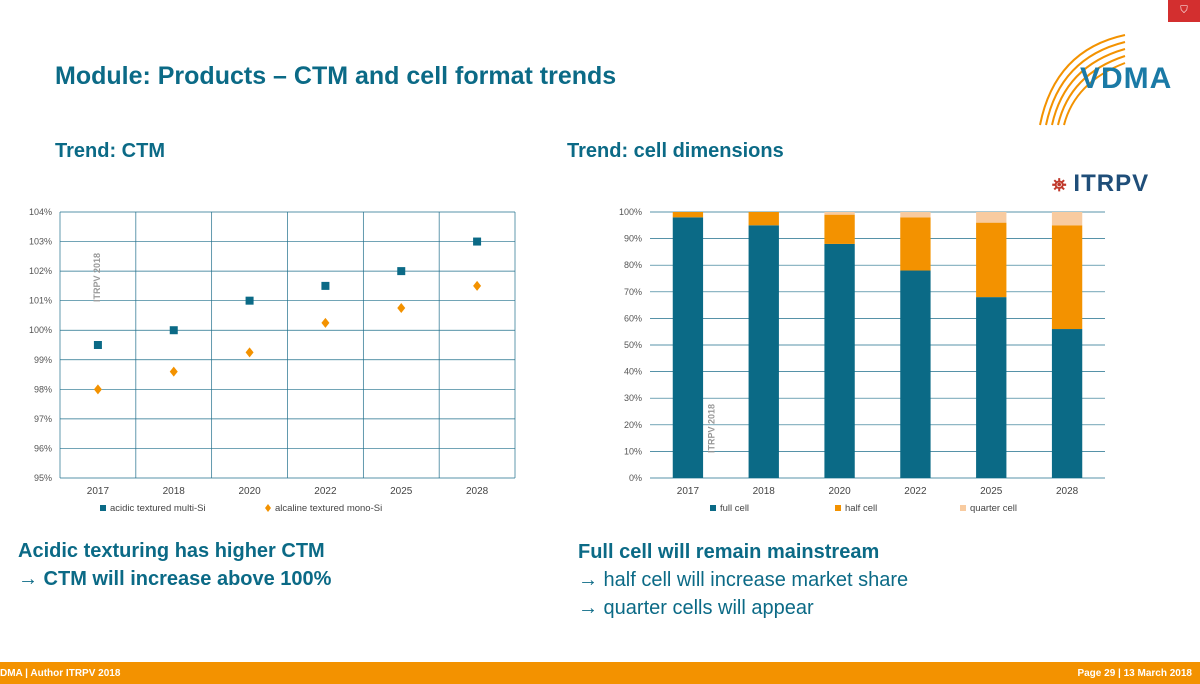 This screenshot has width=1200, height=684. What do you see at coordinates (633, 372) in the screenshot?
I see `y-tick-label: 40%` at bounding box center [633, 372].